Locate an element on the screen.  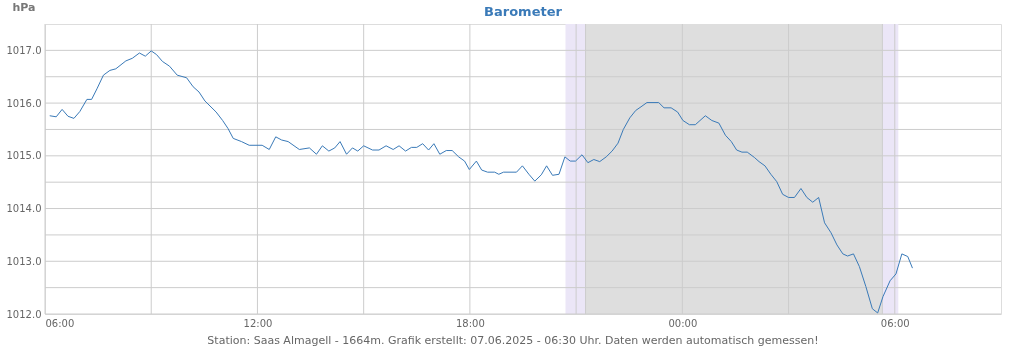
y-axis-title: hPa is located at coordinates (24, 7).